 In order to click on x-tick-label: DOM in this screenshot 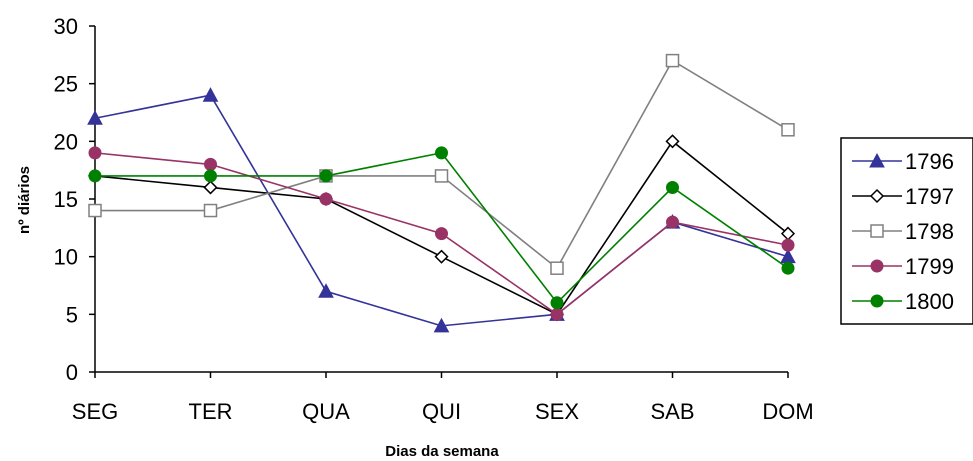, I will do `click(787, 411)`.